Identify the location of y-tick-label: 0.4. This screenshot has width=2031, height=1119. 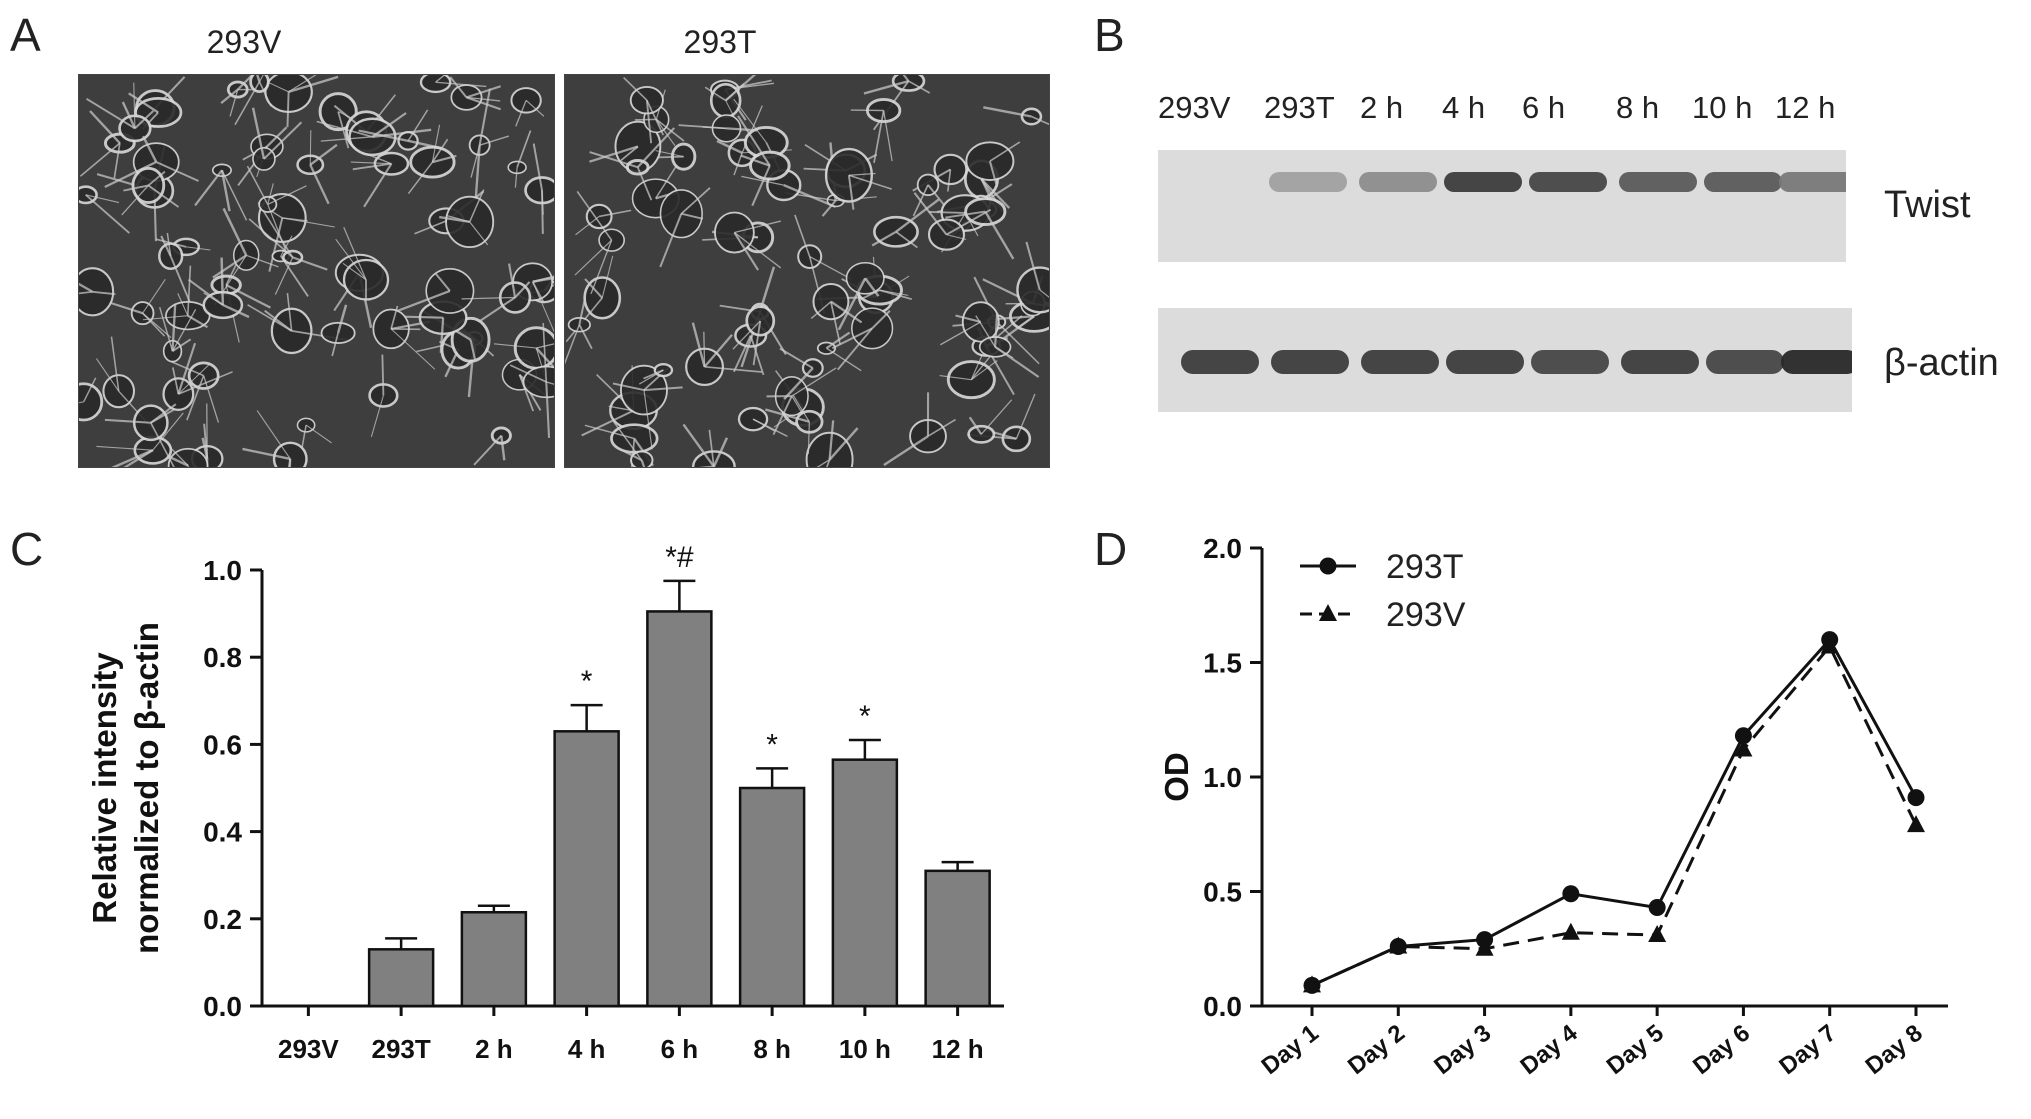
(222, 832).